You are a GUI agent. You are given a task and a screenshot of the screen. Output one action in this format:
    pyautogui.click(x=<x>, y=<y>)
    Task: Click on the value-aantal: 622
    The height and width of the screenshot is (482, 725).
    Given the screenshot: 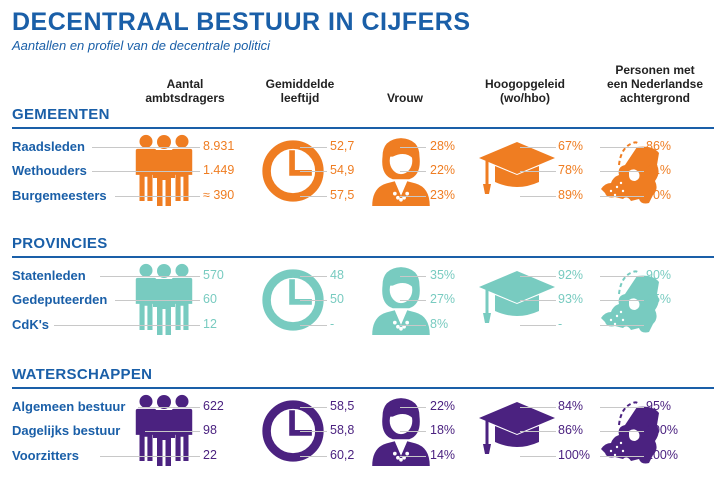 What is the action you would take?
    pyautogui.click(x=213, y=406)
    